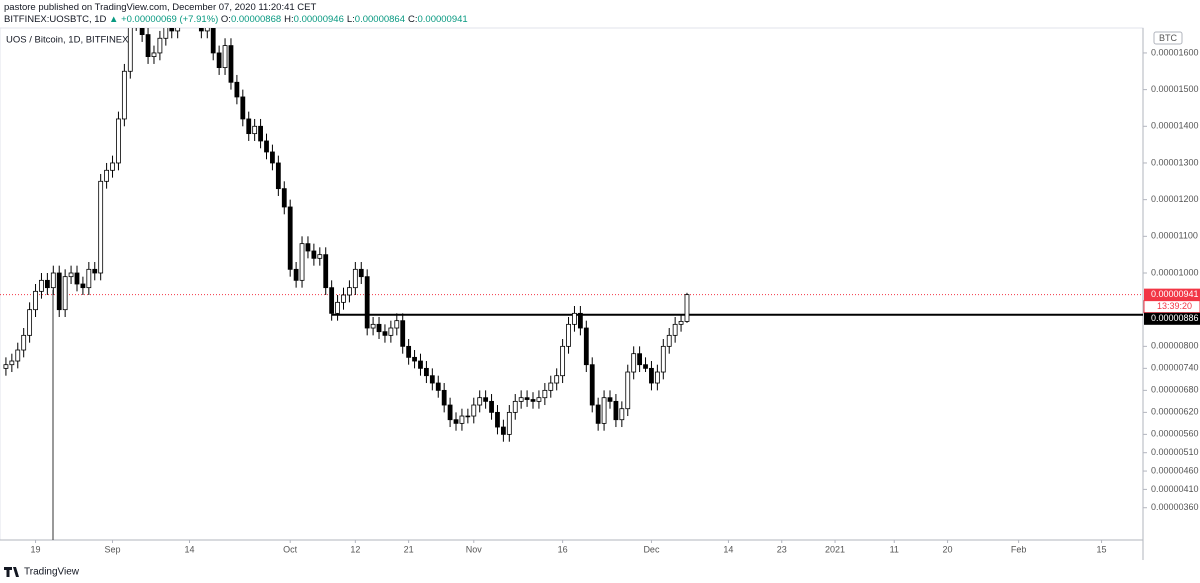 The height and width of the screenshot is (583, 1200). What do you see at coordinates (1172, 318) in the screenshot?
I see `support-box` at bounding box center [1172, 318].